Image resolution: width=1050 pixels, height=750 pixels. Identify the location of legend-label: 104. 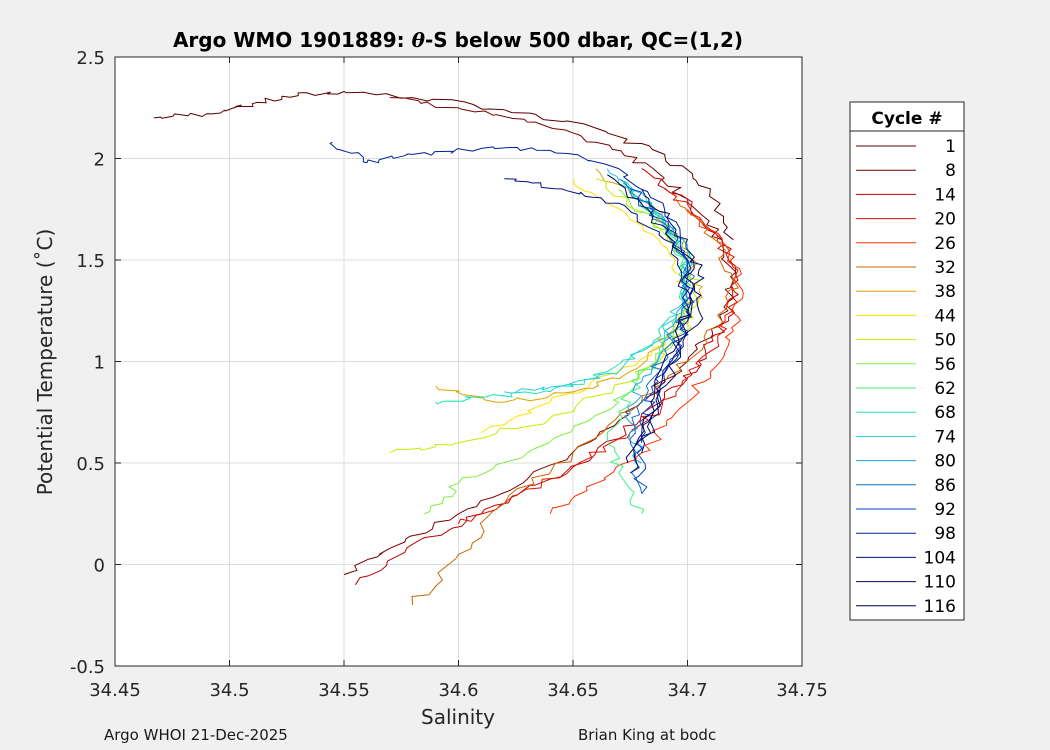
(940, 558).